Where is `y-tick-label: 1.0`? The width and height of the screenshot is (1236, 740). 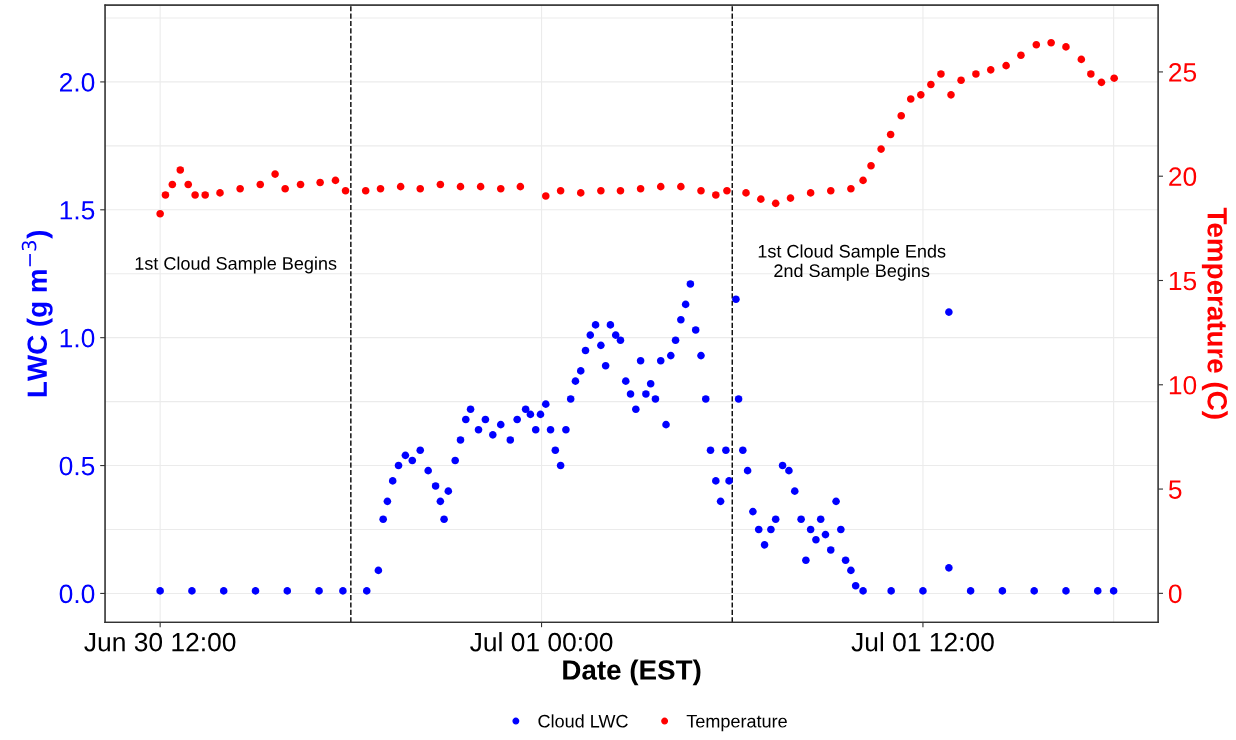
y-tick-label: 1.0 is located at coordinates (77, 338).